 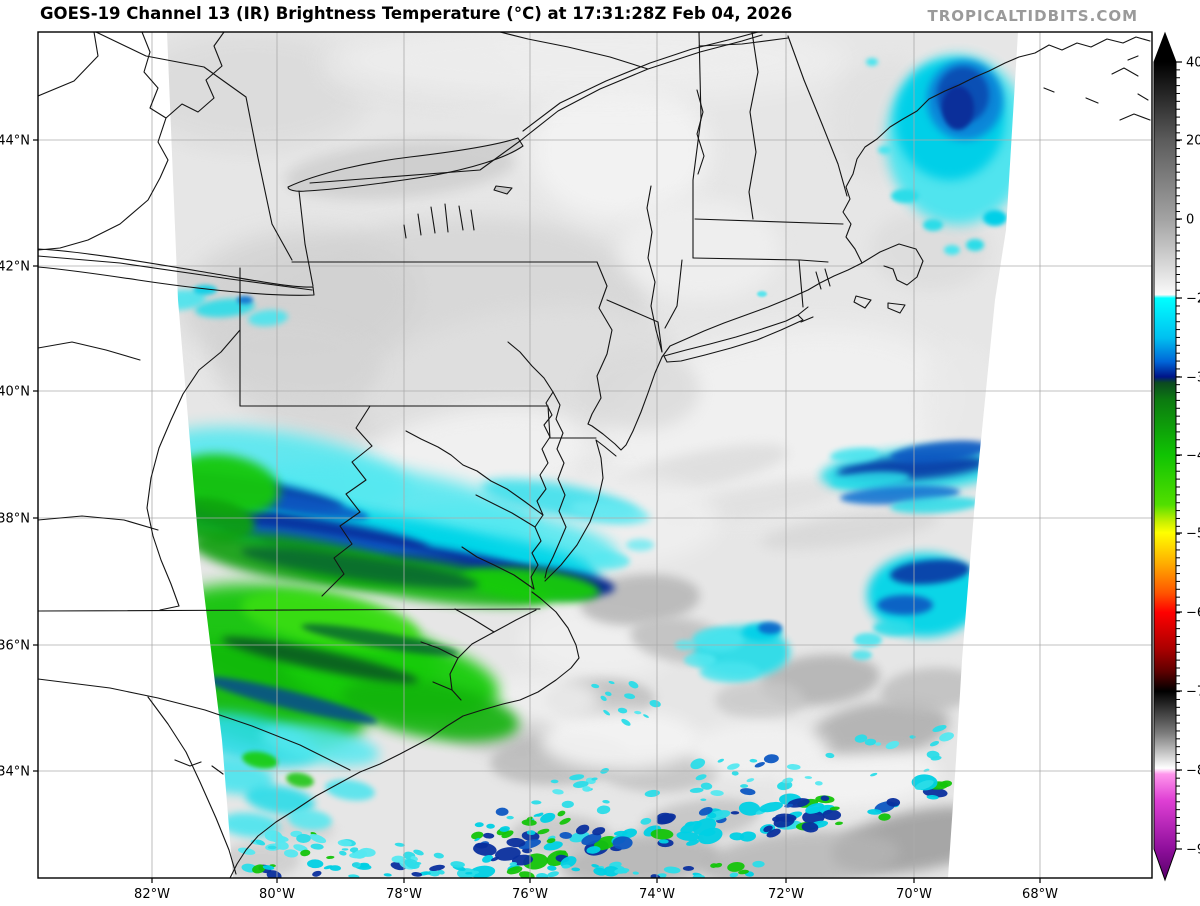 What do you see at coordinates (1193, 141) in the screenshot?
I see `svg-text: 20` at bounding box center [1193, 141].